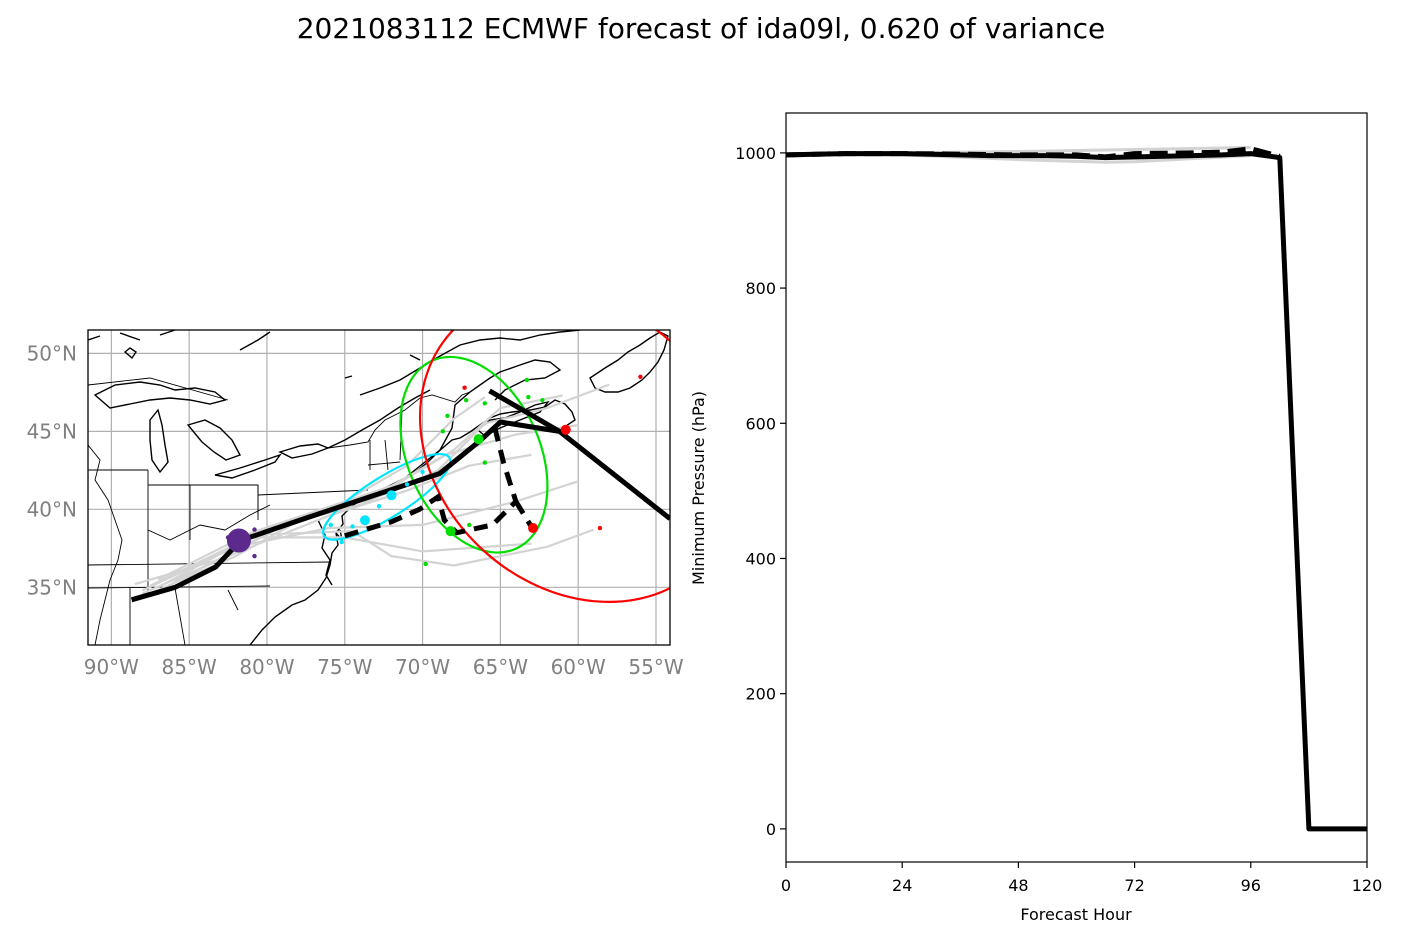 The height and width of the screenshot is (941, 1402). What do you see at coordinates (1134, 885) in the screenshot?
I see `pressure-x-tick-label: 72` at bounding box center [1134, 885].